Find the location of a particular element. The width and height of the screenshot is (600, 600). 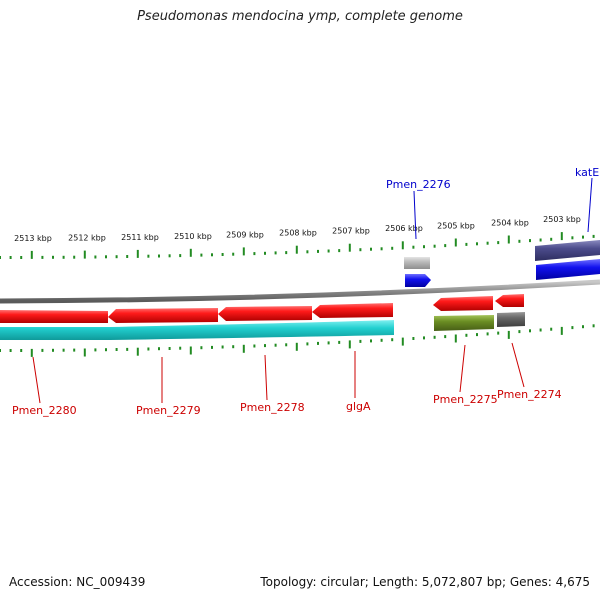

feature-blue-katE is located at coordinates (568, 269).